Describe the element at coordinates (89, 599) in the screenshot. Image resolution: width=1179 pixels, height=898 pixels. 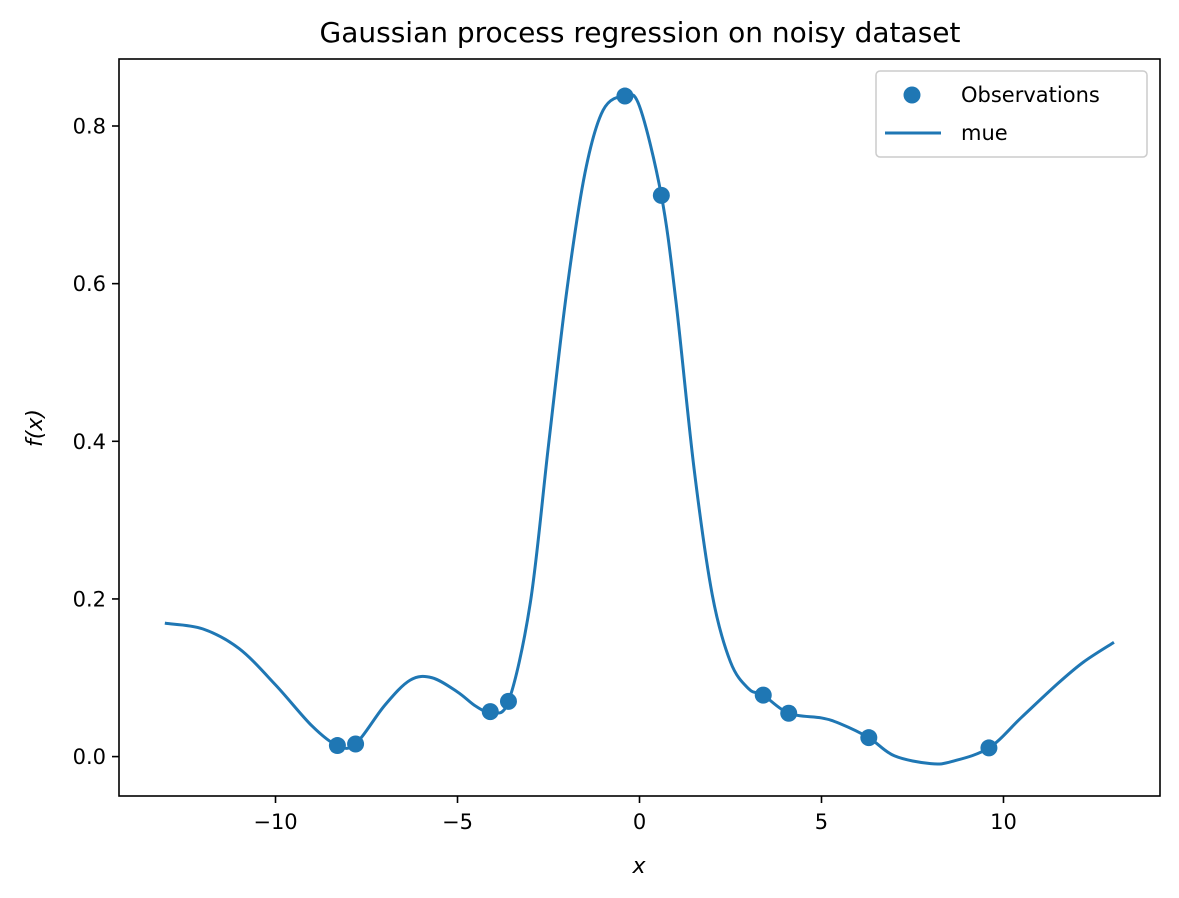
I see `y-tick-label: 0.2` at that location.